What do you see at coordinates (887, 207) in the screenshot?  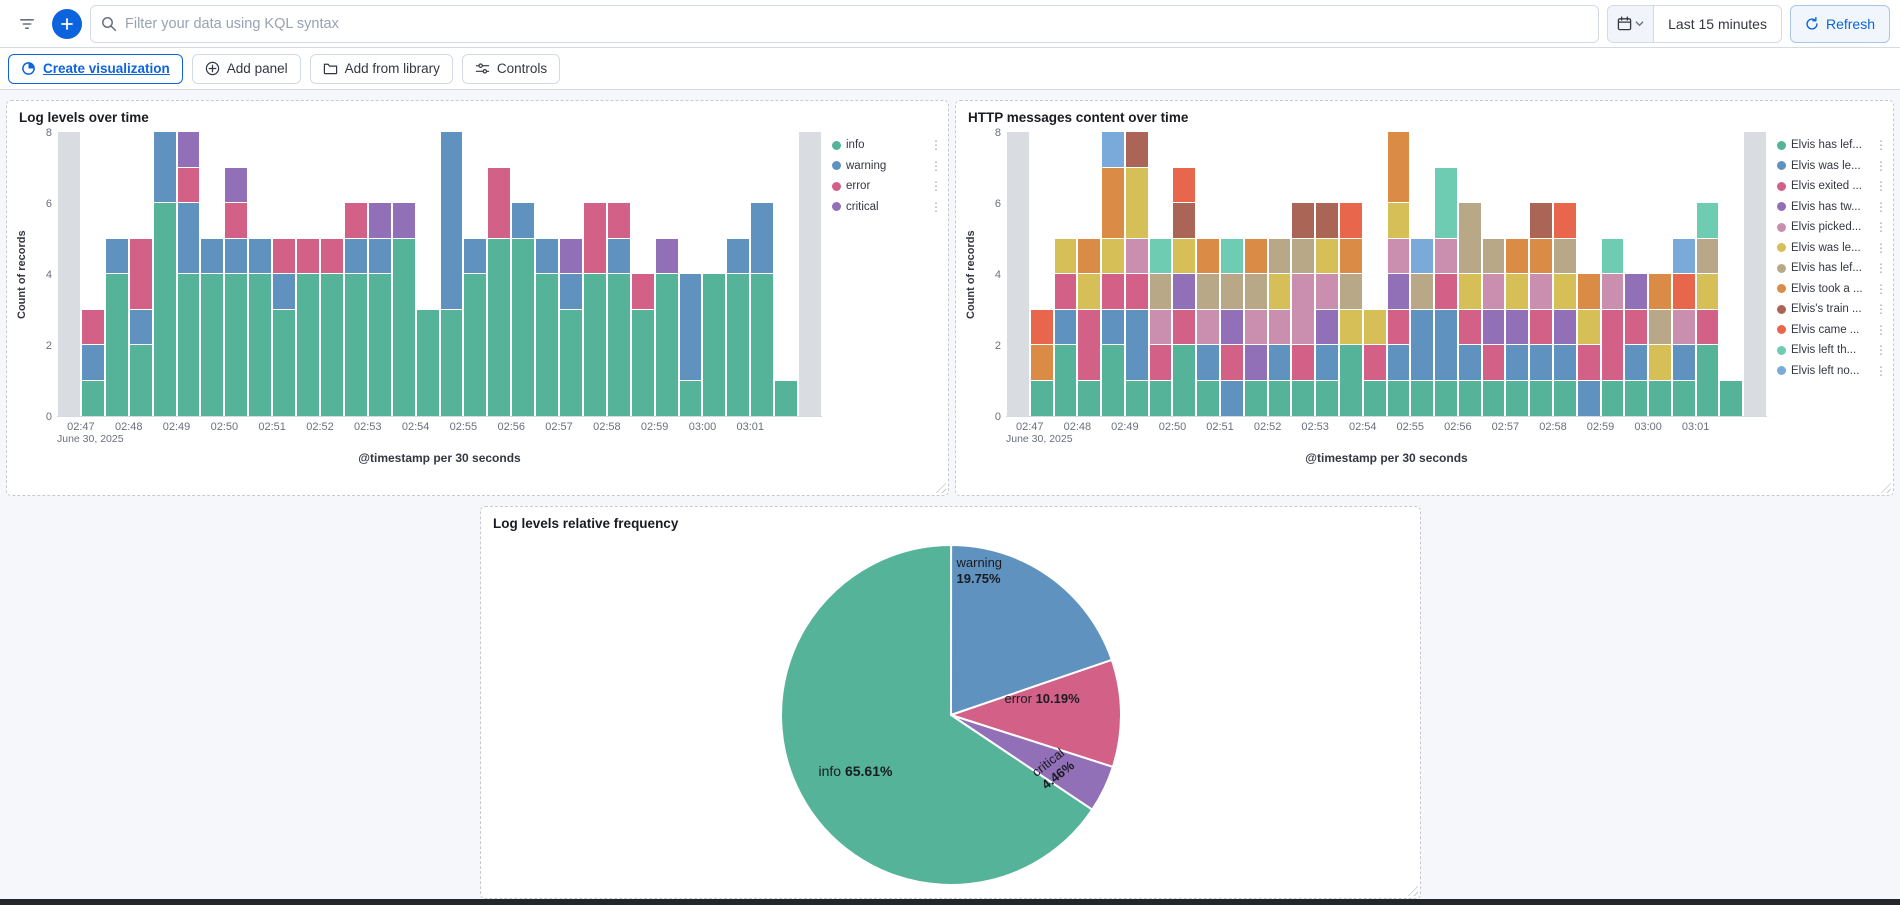 I see `legend-item: critical ⋮` at bounding box center [887, 207].